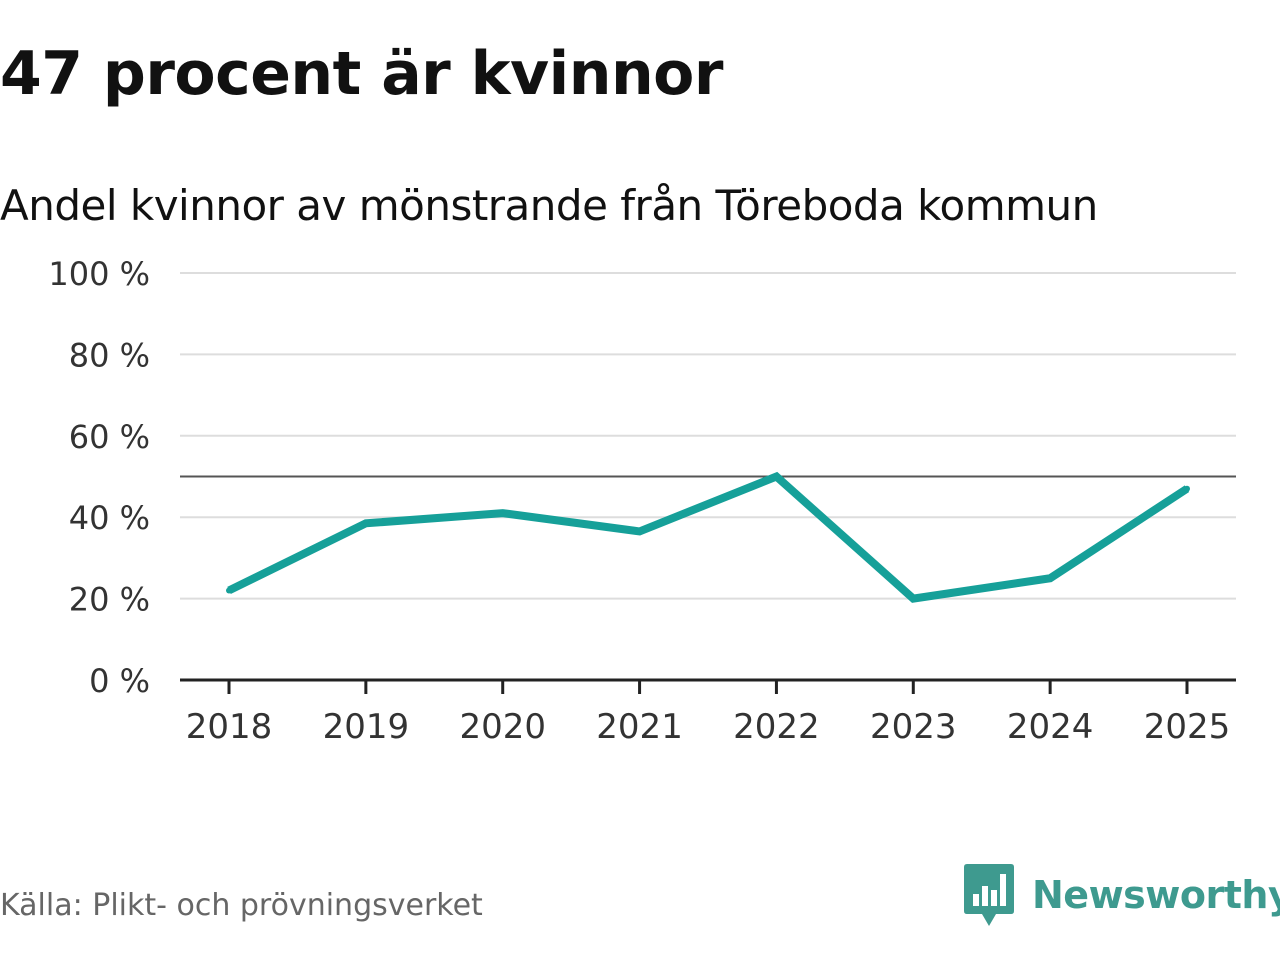 Image resolution: width=1280 pixels, height=960 pixels. I want to click on headline: 47 procent är kvinnor, so click(361, 74).